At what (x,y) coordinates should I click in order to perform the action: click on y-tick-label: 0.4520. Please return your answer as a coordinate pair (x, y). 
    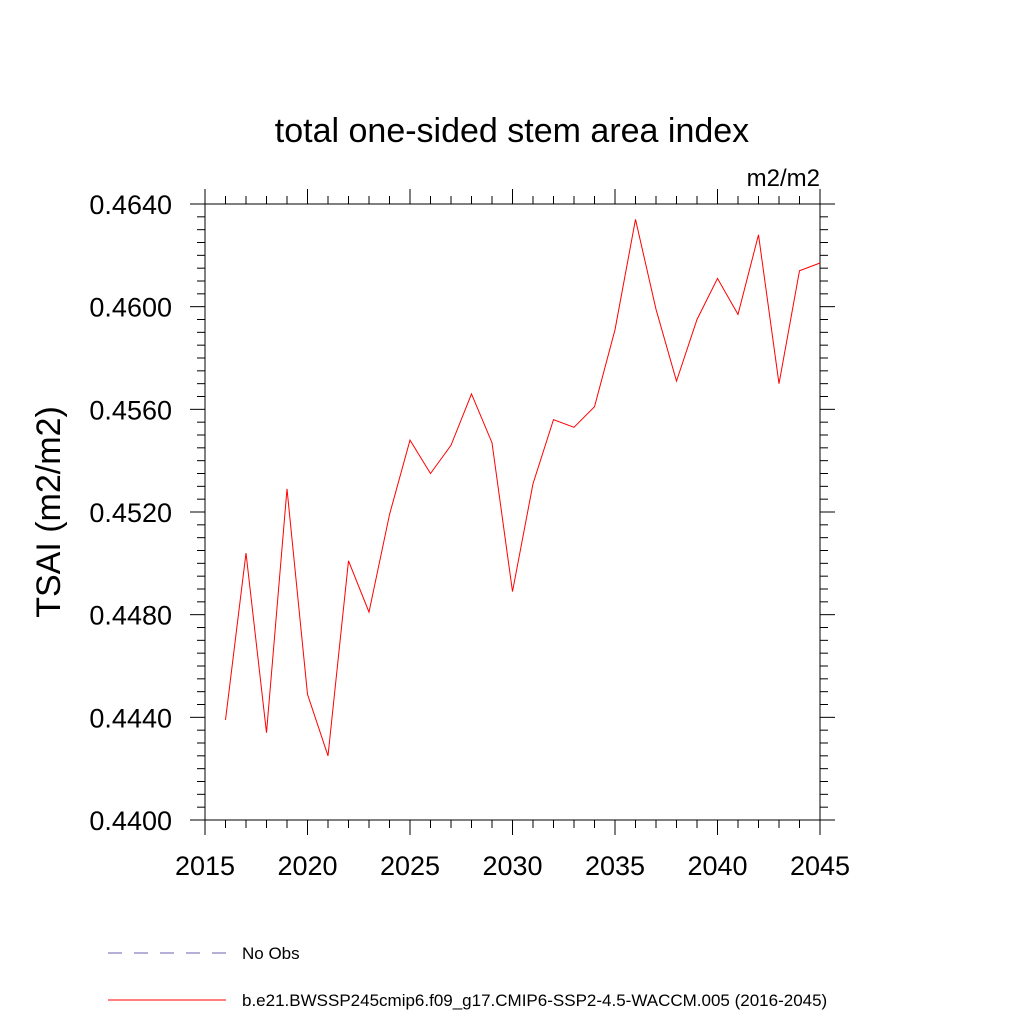
    Looking at the image, I should click on (130, 513).